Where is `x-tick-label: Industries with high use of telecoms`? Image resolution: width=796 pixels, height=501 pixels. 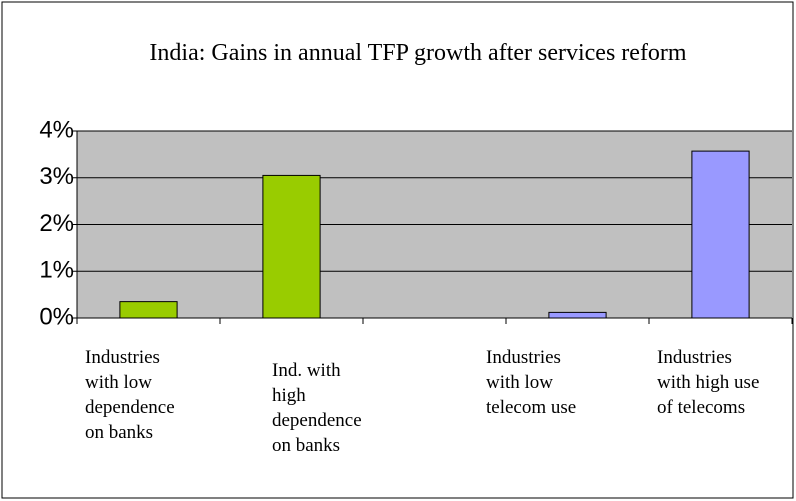
x-tick-label: Industries with high use of telecoms is located at coordinates (708, 382).